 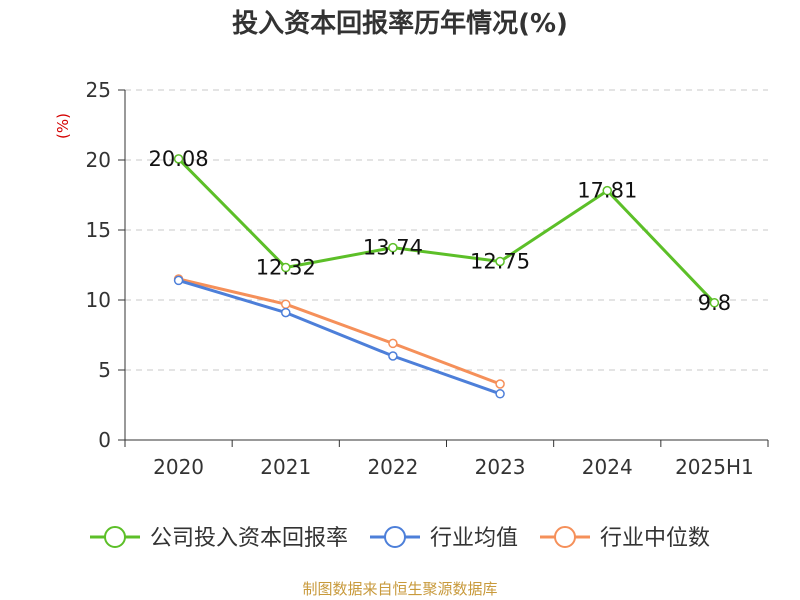 What do you see at coordinates (104, 440) in the screenshot?
I see `y-tick-label: 0` at bounding box center [104, 440].